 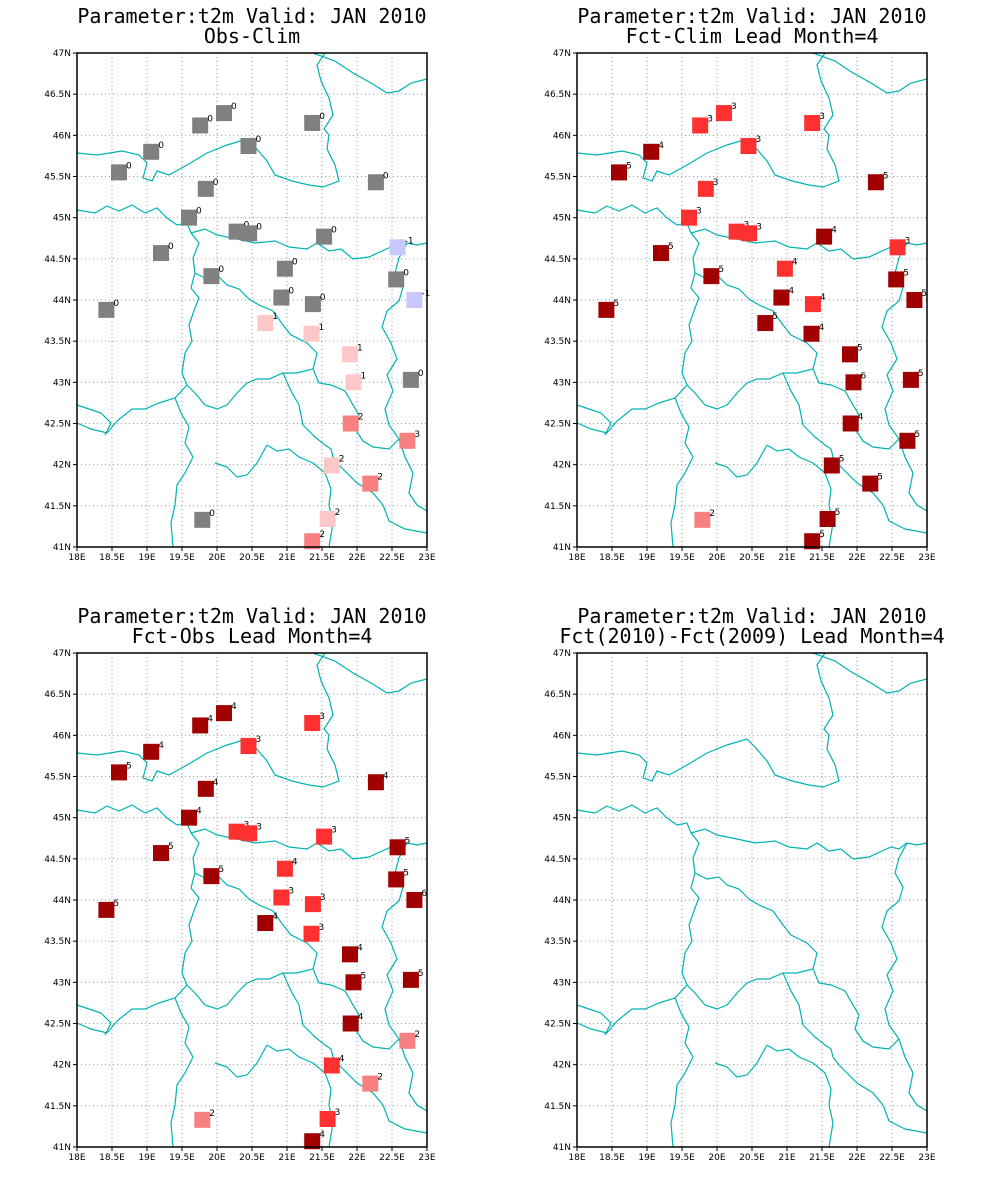 What do you see at coordinates (62, 54) in the screenshot?
I see `y-tick-label: 47N` at bounding box center [62, 54].